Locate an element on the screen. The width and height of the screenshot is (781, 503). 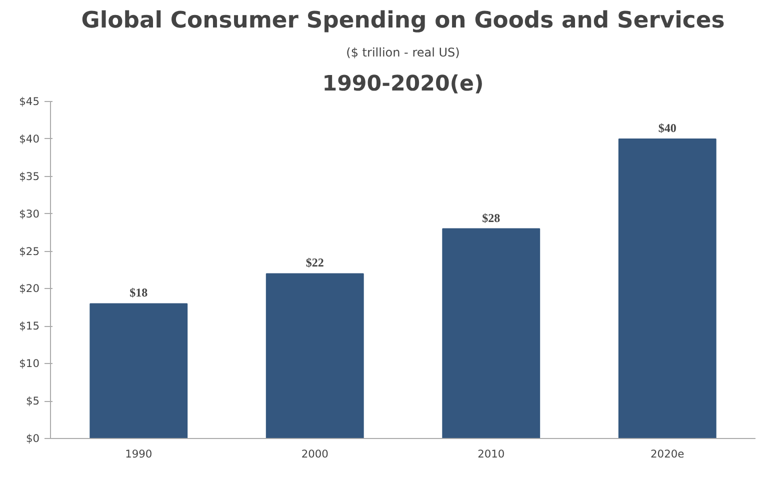
y-tick-label: $40 is located at coordinates (29, 139).